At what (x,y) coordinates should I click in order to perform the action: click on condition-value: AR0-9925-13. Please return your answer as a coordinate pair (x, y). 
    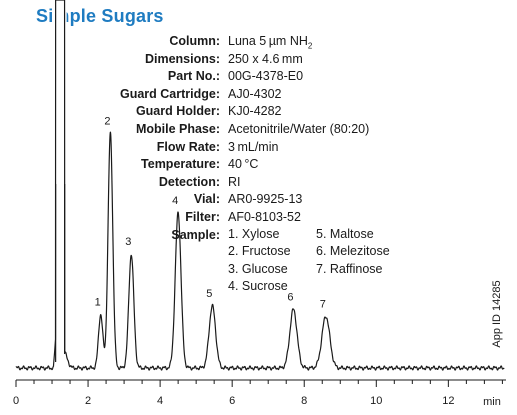
    Looking at the image, I should click on (265, 199).